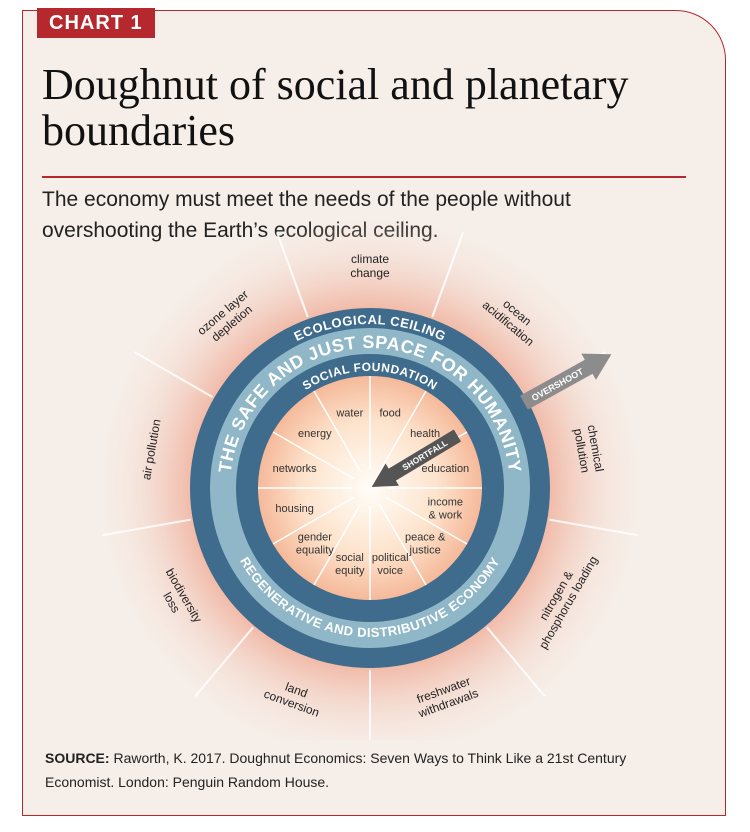 This screenshot has height=832, width=750. What do you see at coordinates (370, 259) in the screenshot?
I see `planetary-label-line: climate` at bounding box center [370, 259].